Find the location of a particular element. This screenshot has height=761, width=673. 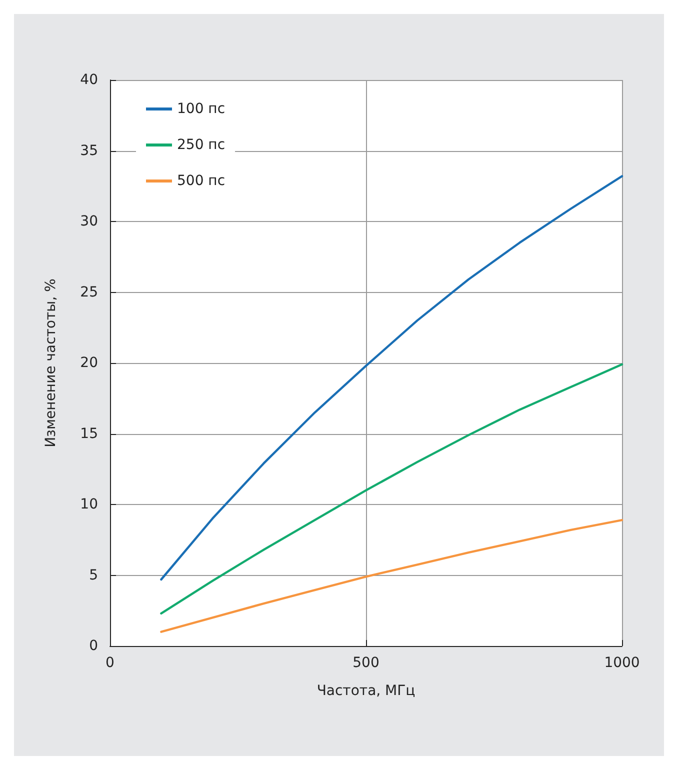

legend-label: 250 пс is located at coordinates (201, 145).